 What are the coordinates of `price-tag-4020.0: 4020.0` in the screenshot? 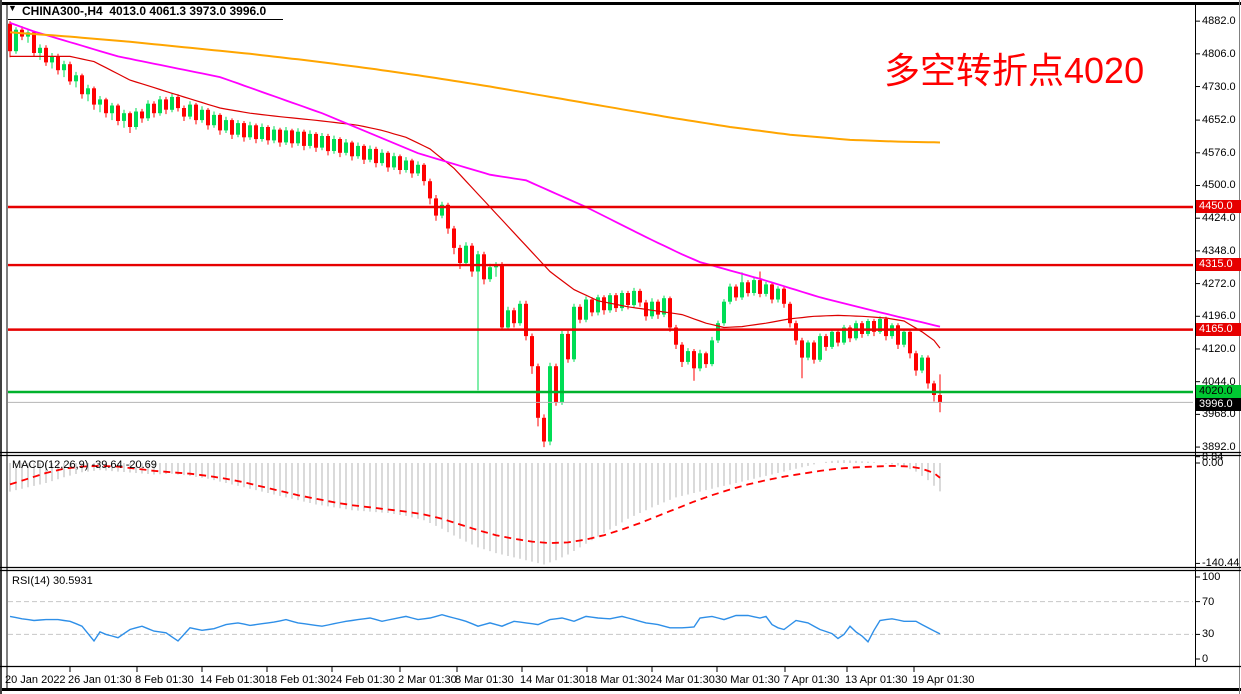 It's located at (1218, 391).